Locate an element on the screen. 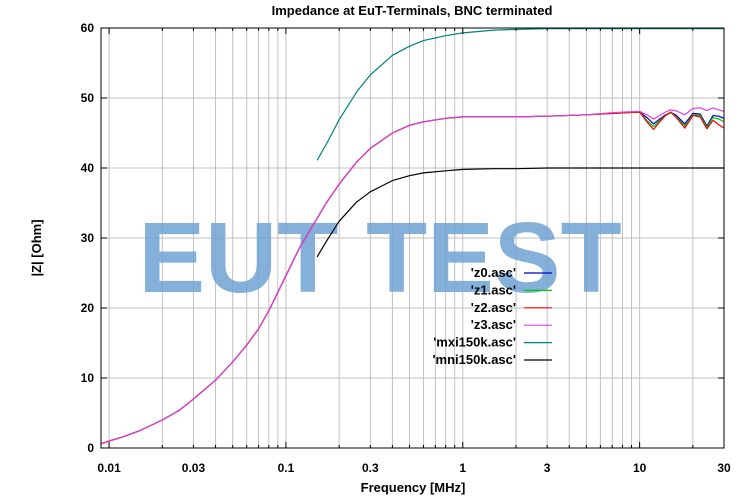  y-tick-label: 30 is located at coordinates (88, 238).